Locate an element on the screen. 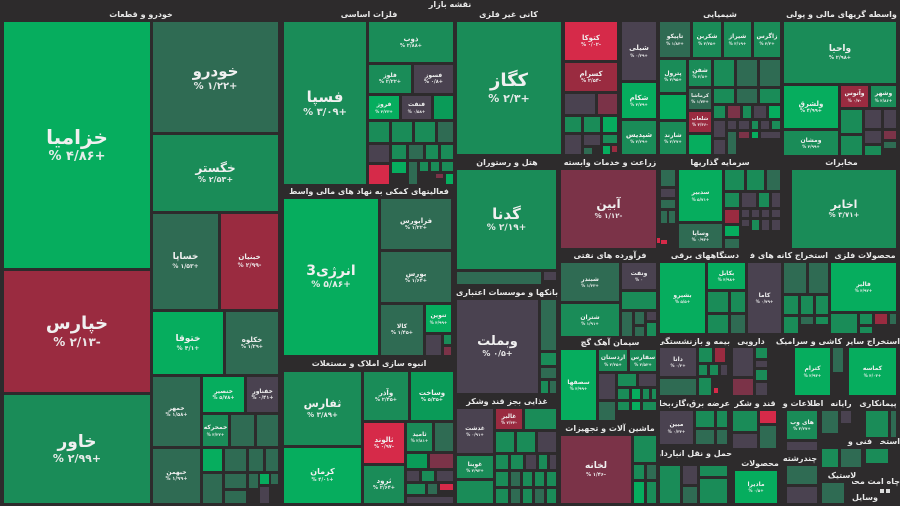 The height and width of the screenshot is (506, 900). tile-metals-s7 is located at coordinates (379, 174).